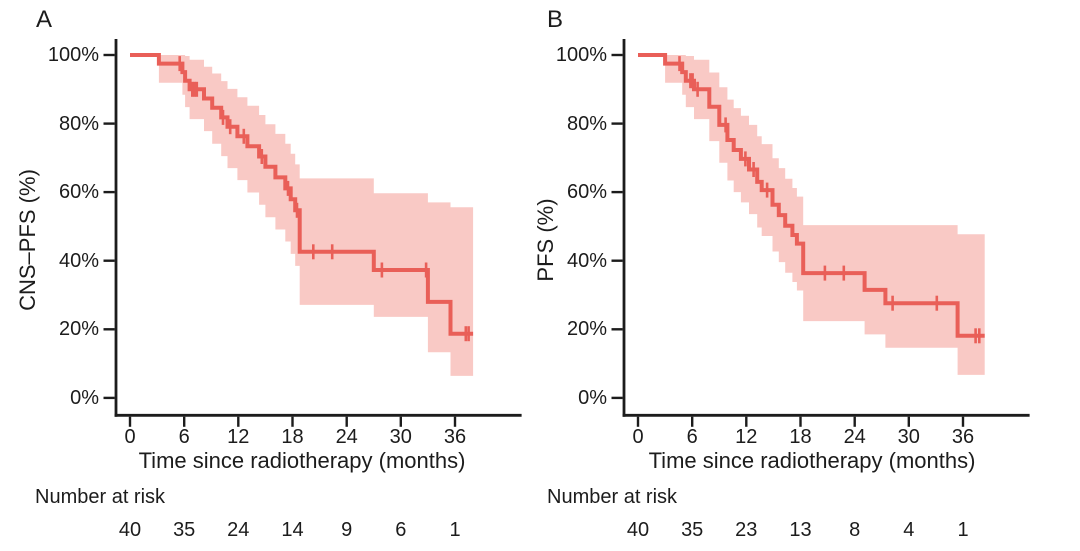  Describe the element at coordinates (302, 460) in the screenshot. I see `panel-a-x-axis-title: Time since radiotherapy (months)` at that location.